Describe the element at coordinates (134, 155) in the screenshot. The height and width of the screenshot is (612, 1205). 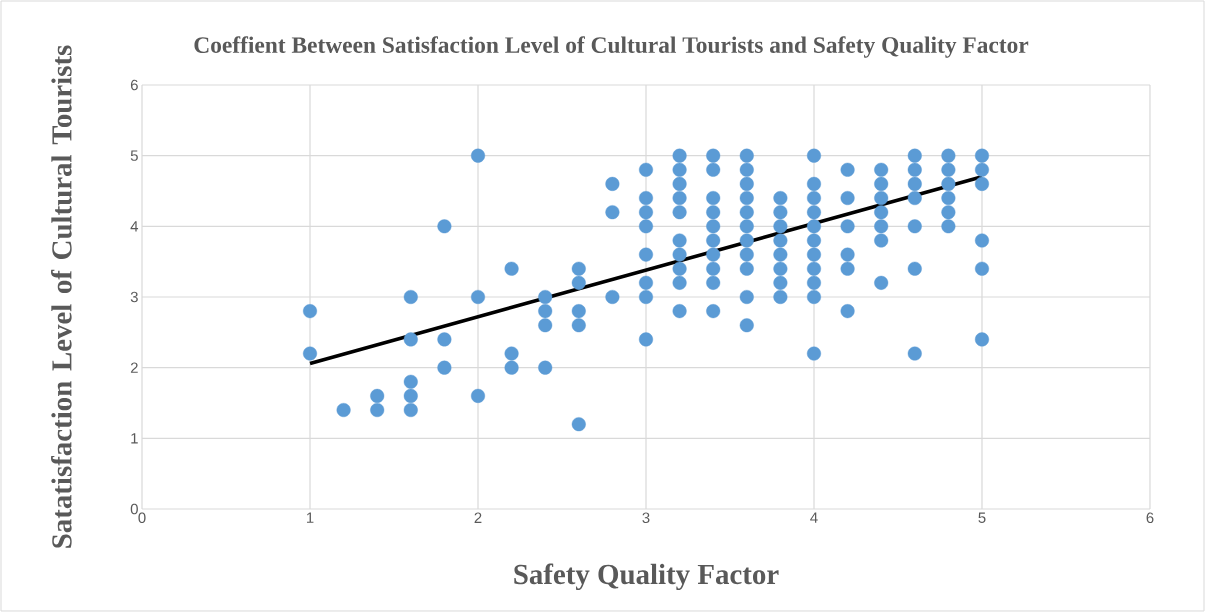
I see `y-tick-label: 5` at that location.